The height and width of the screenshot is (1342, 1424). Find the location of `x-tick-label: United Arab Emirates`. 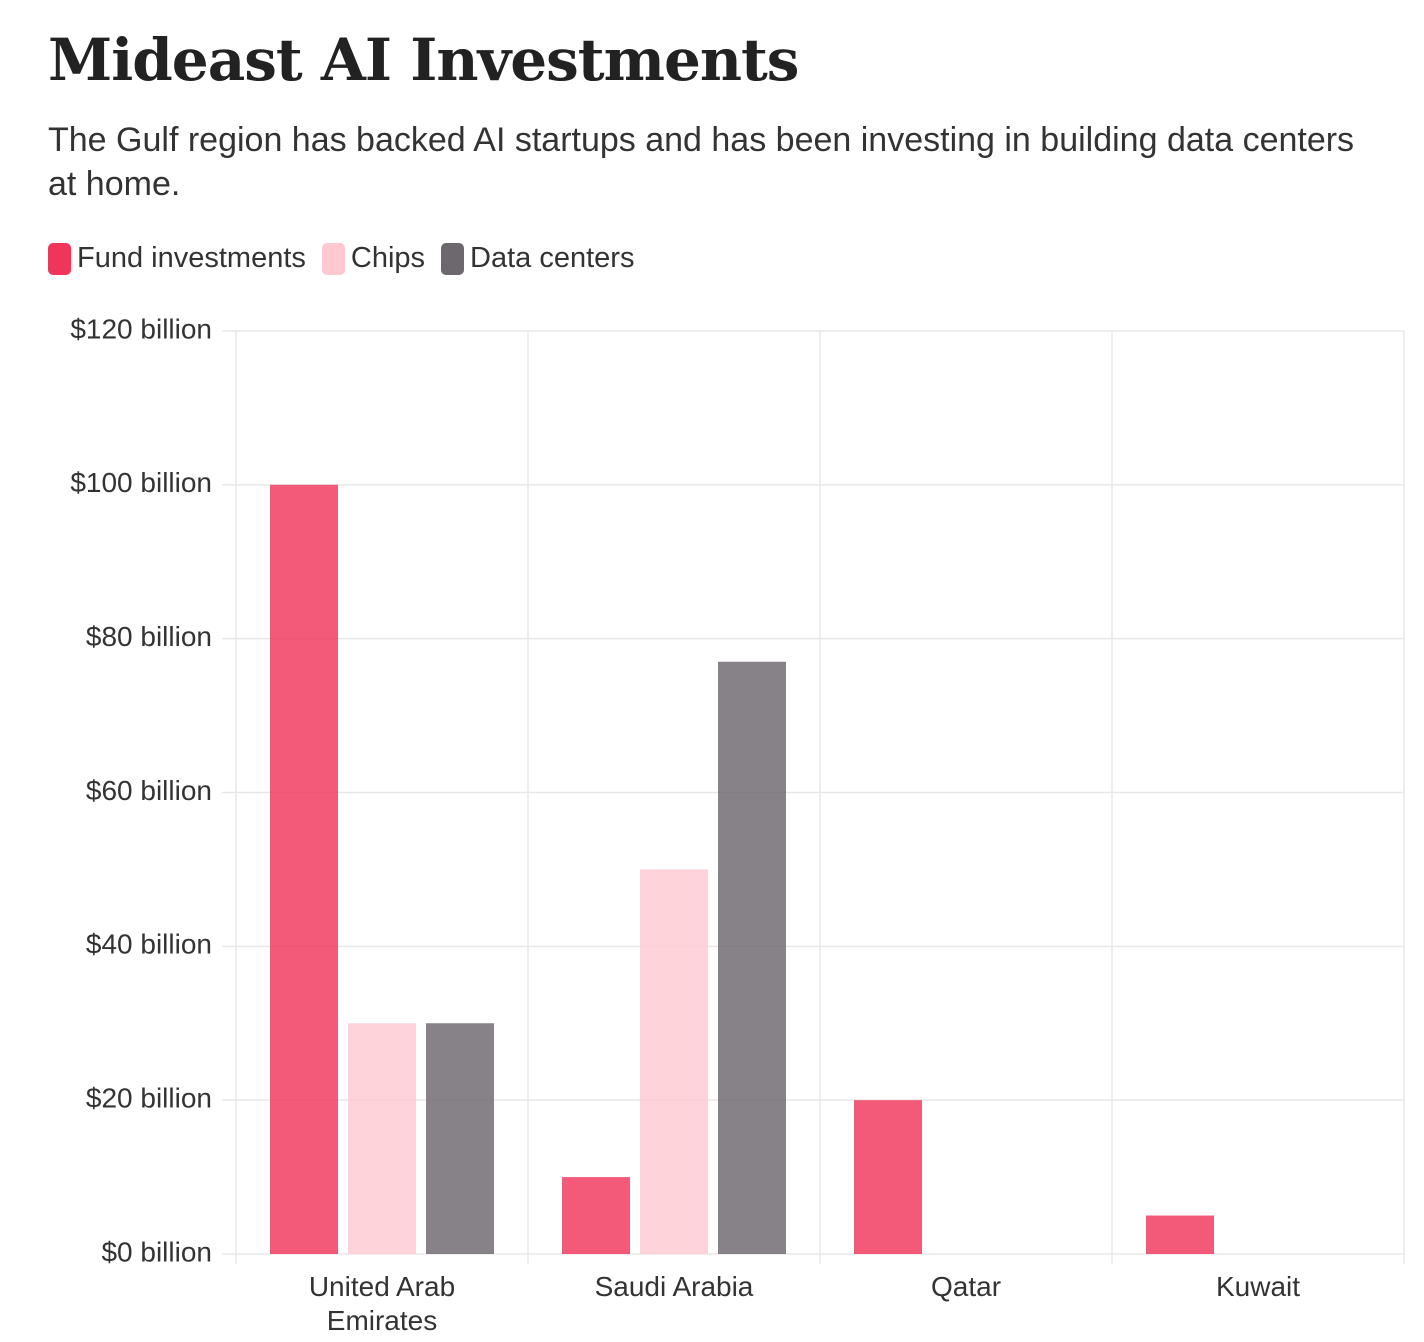

x-tick-label: United Arab Emirates is located at coordinates (382, 1303).